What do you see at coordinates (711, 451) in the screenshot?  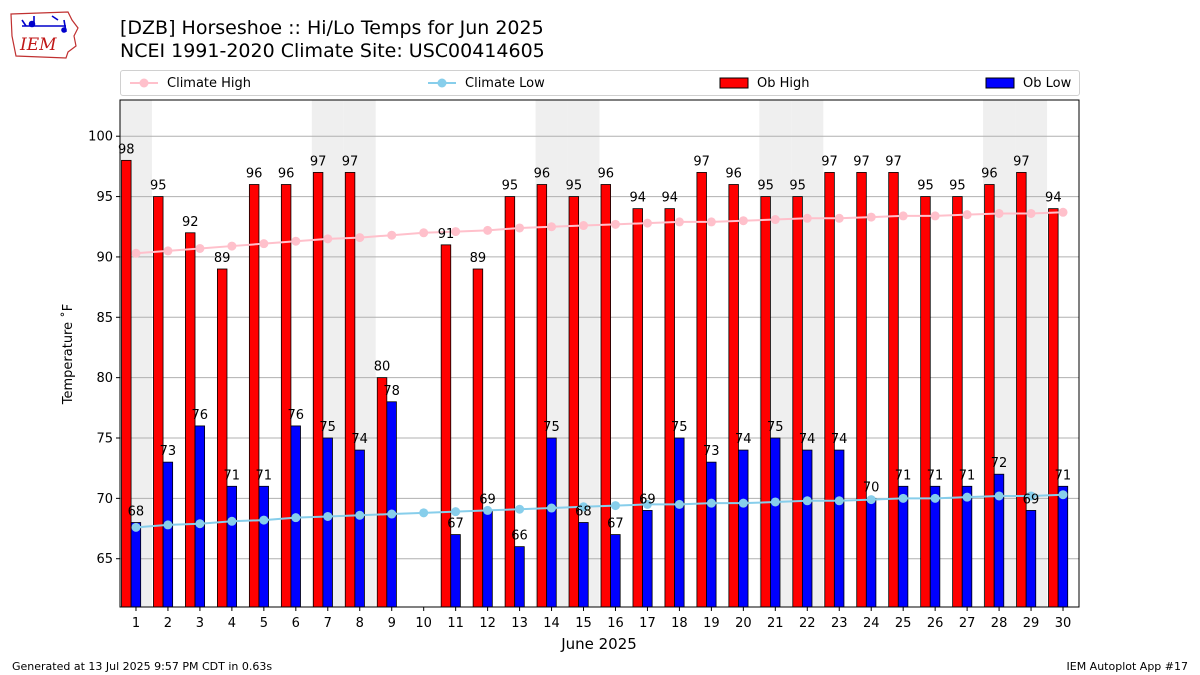 I see `ob-low-label: 73` at bounding box center [711, 451].